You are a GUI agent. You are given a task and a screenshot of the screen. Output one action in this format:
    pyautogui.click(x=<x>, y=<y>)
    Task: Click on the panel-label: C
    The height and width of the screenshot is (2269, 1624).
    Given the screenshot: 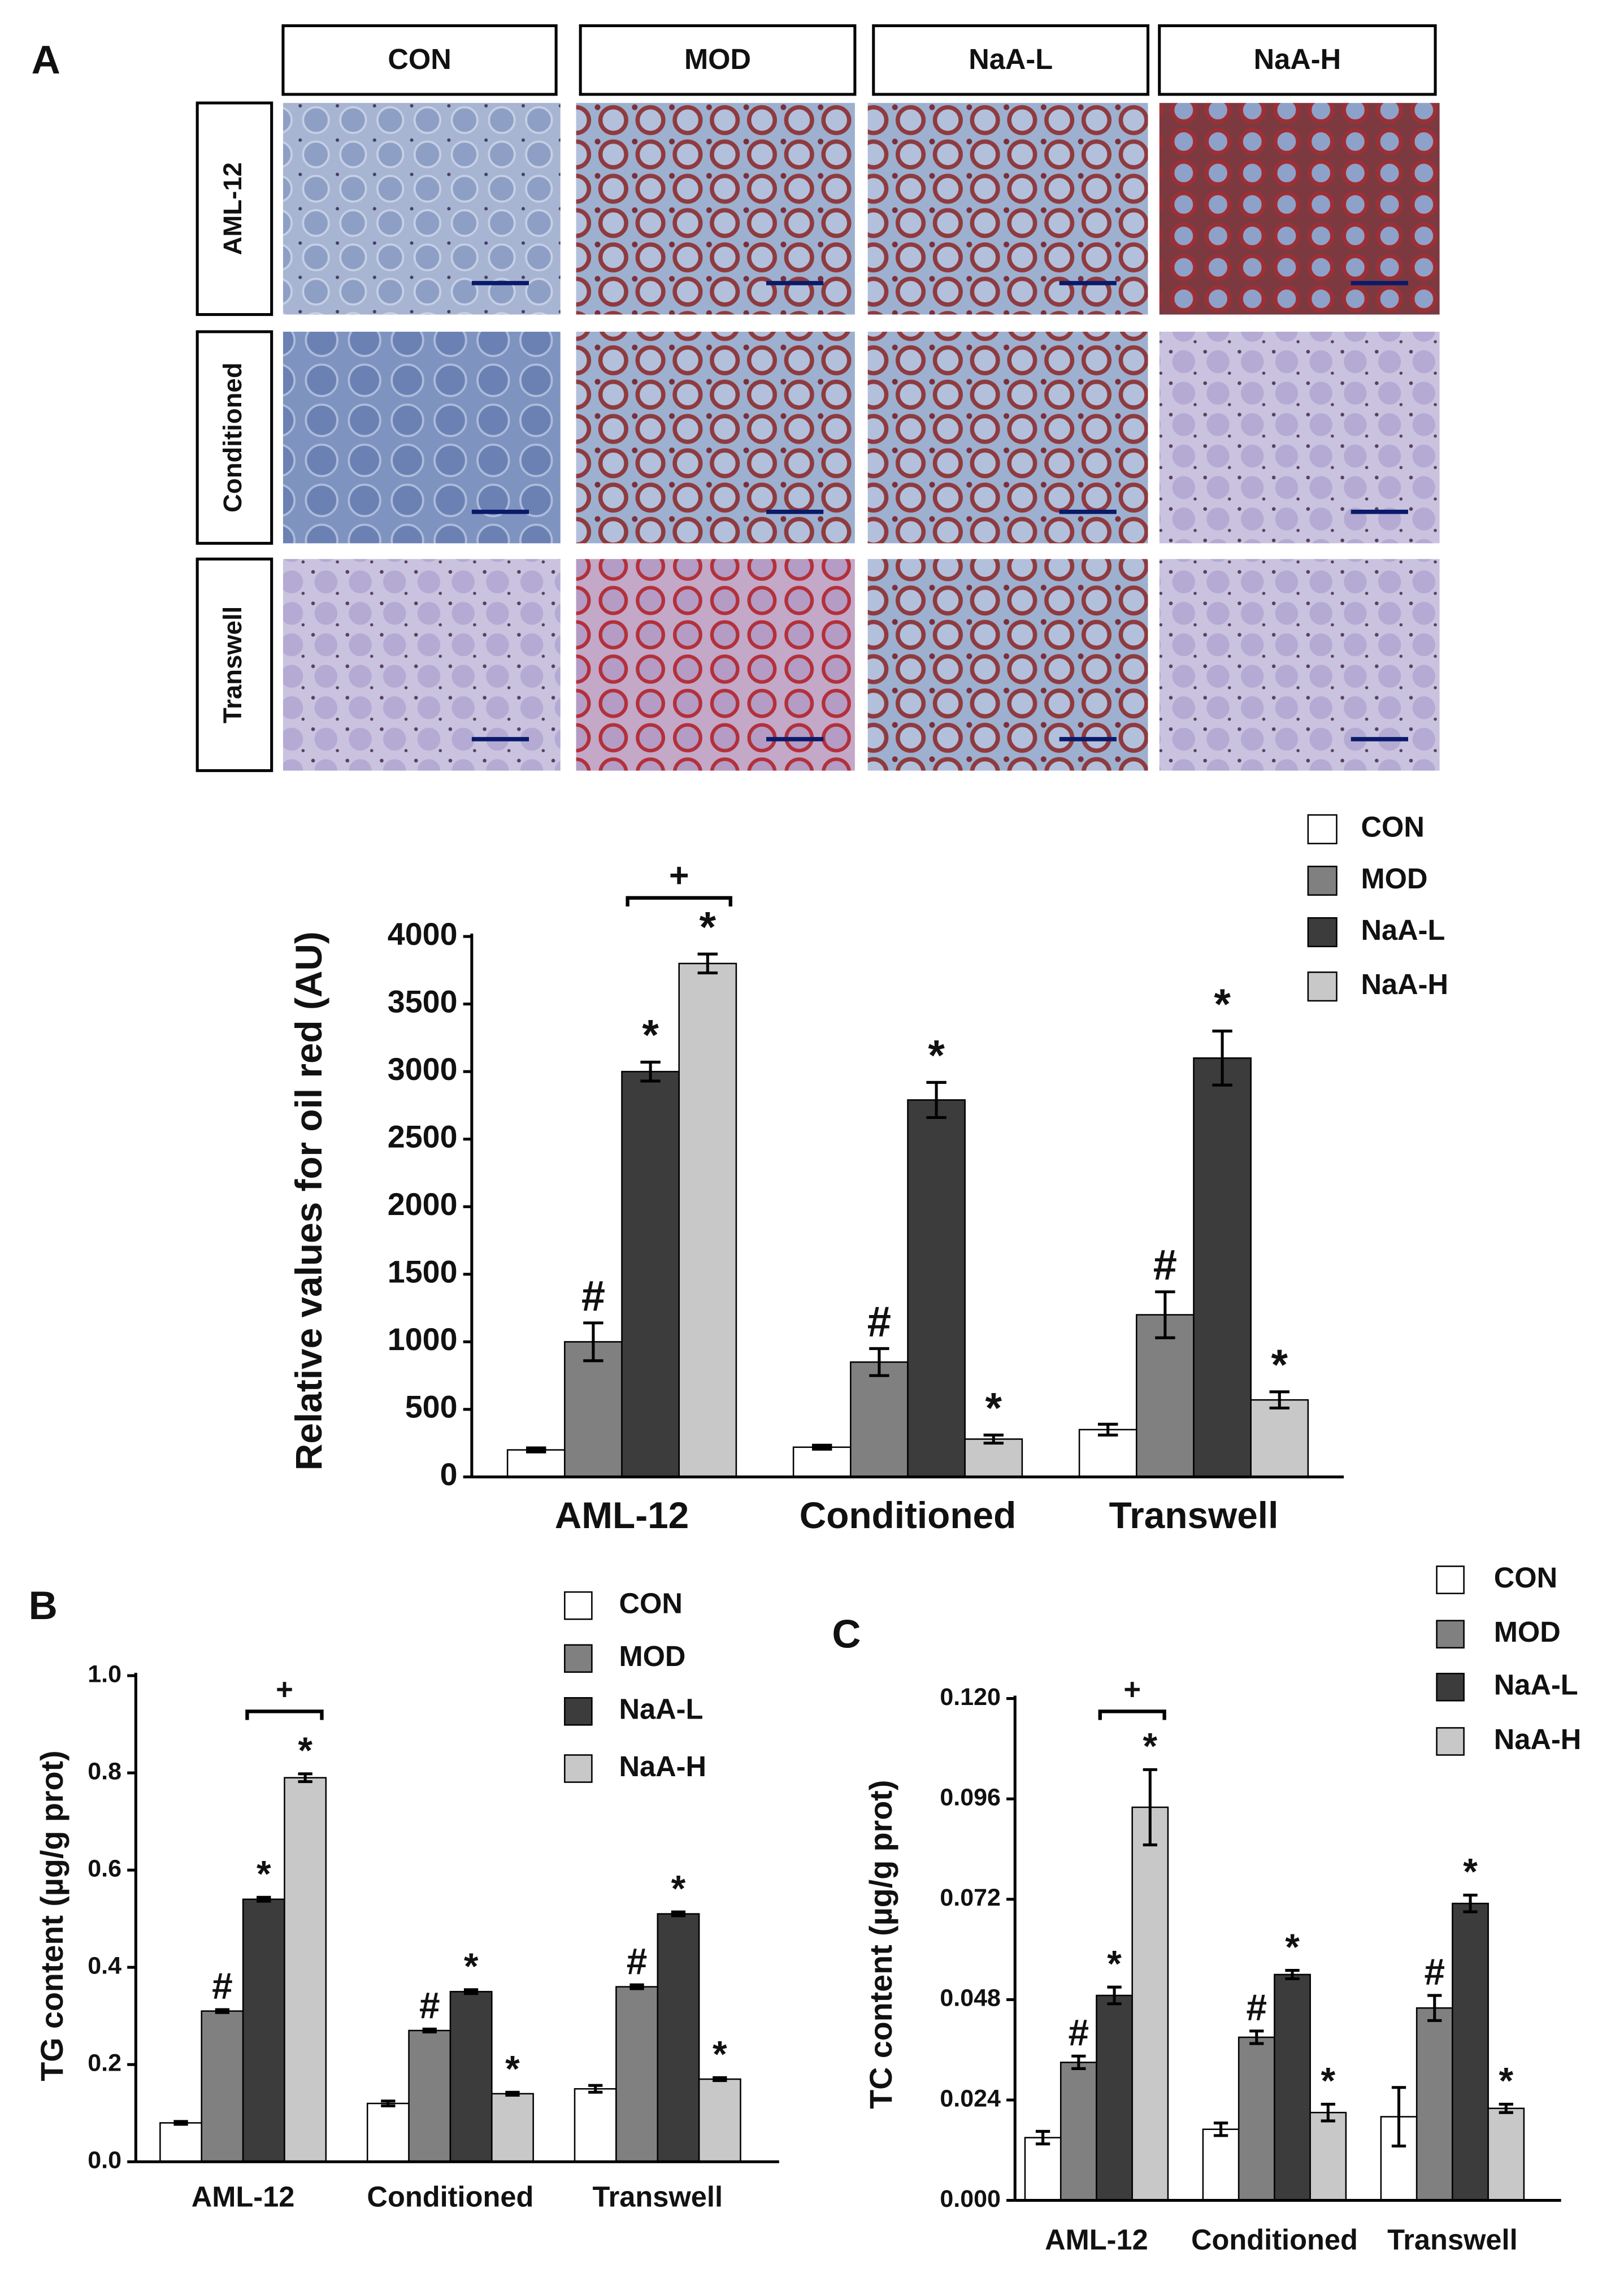 What is the action you would take?
    pyautogui.click(x=846, y=1634)
    